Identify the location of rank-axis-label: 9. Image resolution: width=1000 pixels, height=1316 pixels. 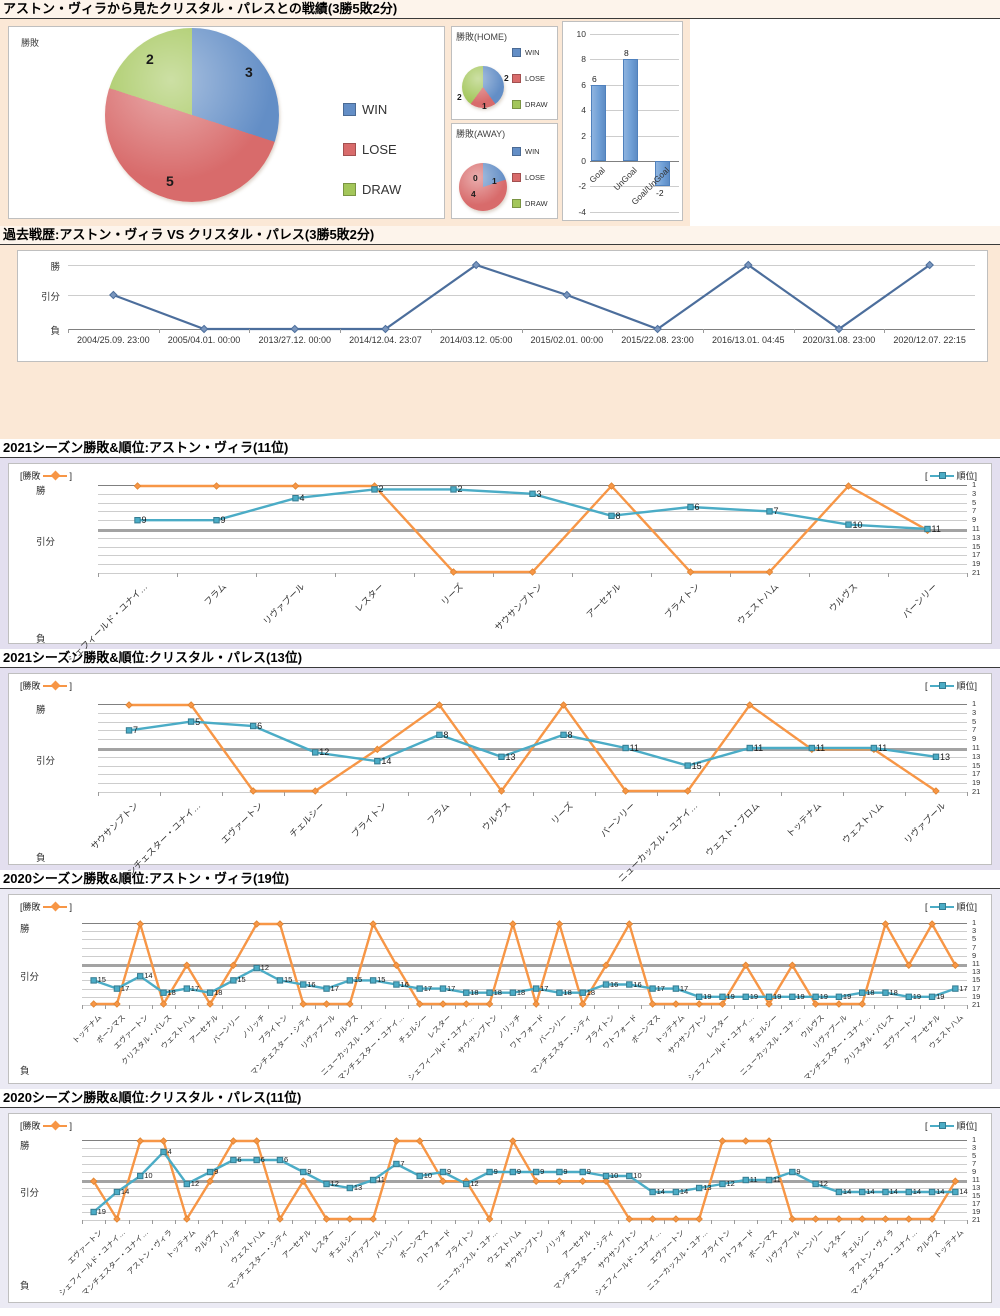
(974, 1171).